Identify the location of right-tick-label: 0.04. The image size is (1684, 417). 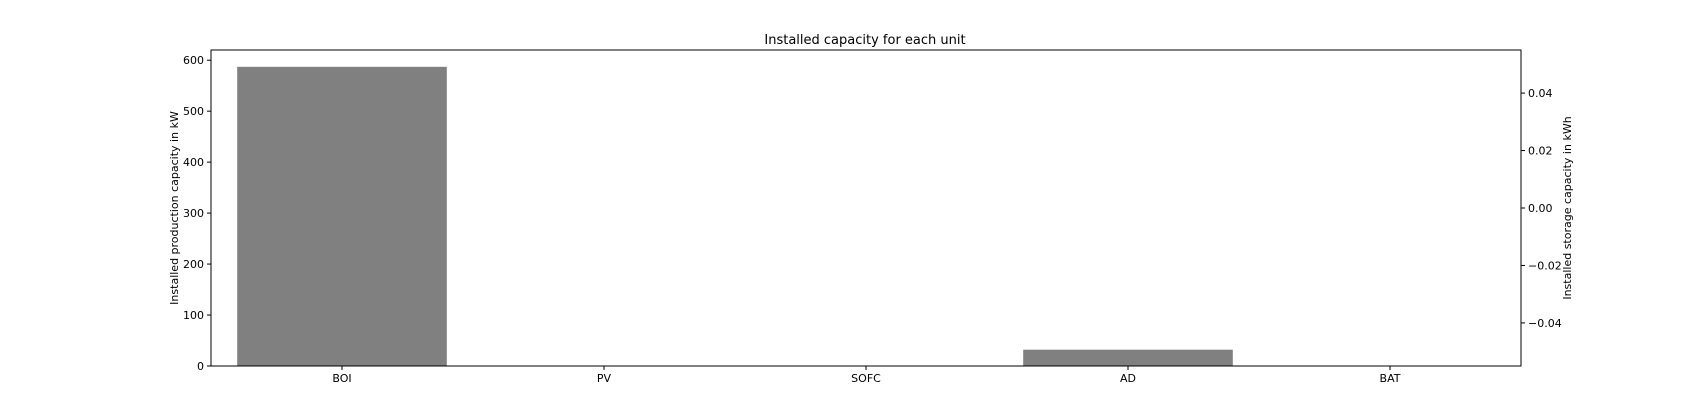
(1540, 93).